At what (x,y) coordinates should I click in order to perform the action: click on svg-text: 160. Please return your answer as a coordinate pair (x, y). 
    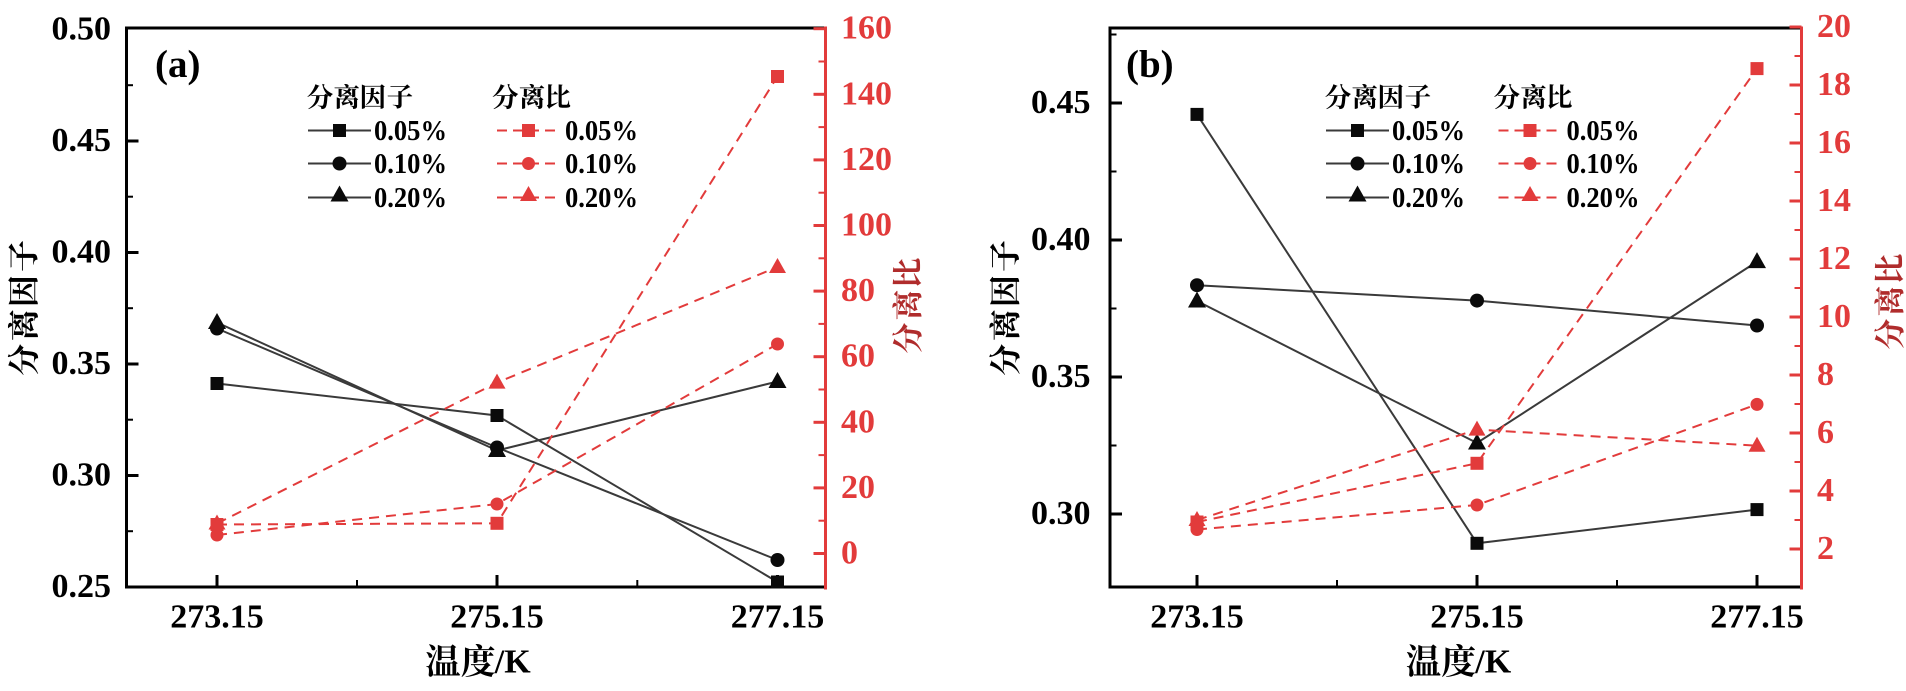
    Looking at the image, I should click on (866, 28).